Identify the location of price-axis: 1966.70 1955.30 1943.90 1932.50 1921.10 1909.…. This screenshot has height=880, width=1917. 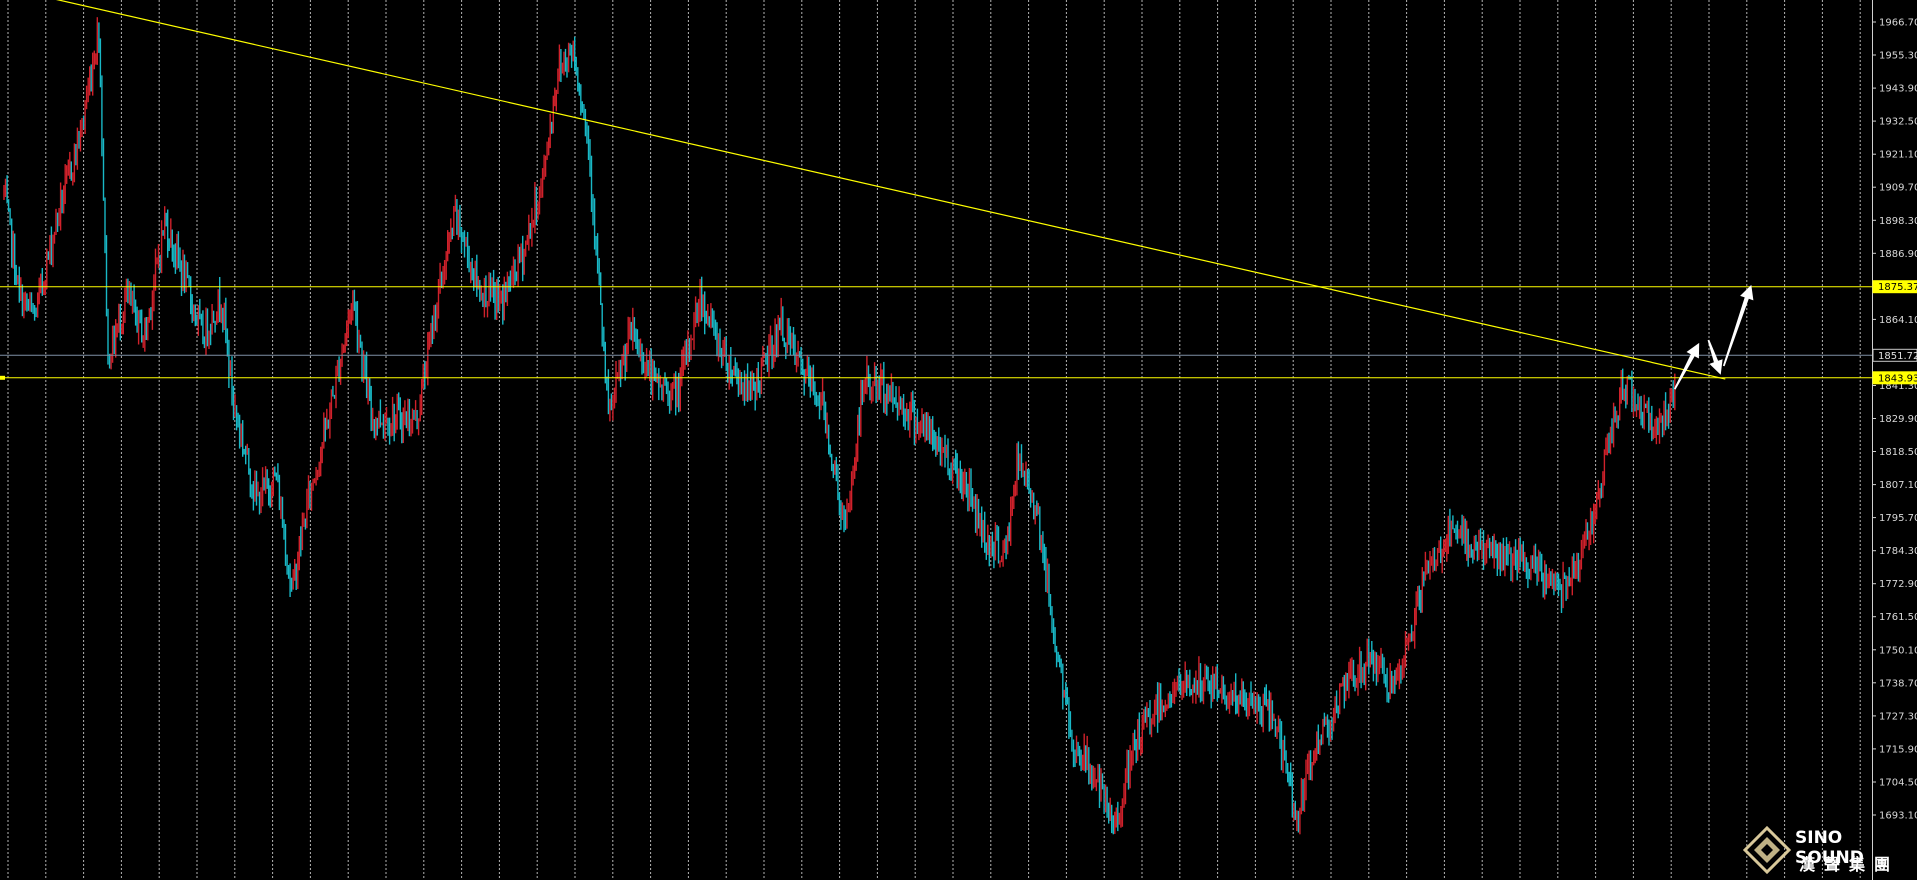
(1894, 440).